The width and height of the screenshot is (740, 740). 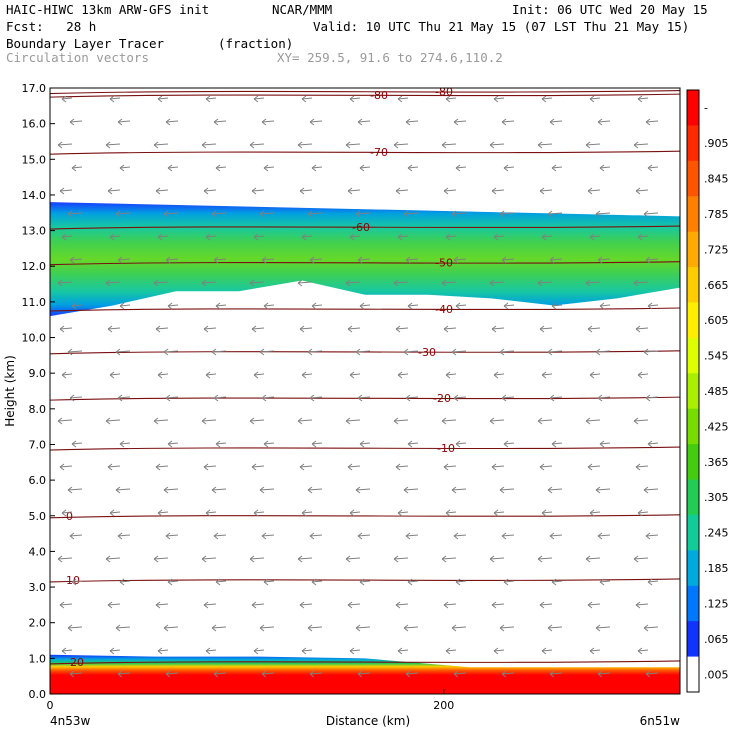 What do you see at coordinates (38, 373) in the screenshot?
I see `y-tick-label: 9.0` at bounding box center [38, 373].